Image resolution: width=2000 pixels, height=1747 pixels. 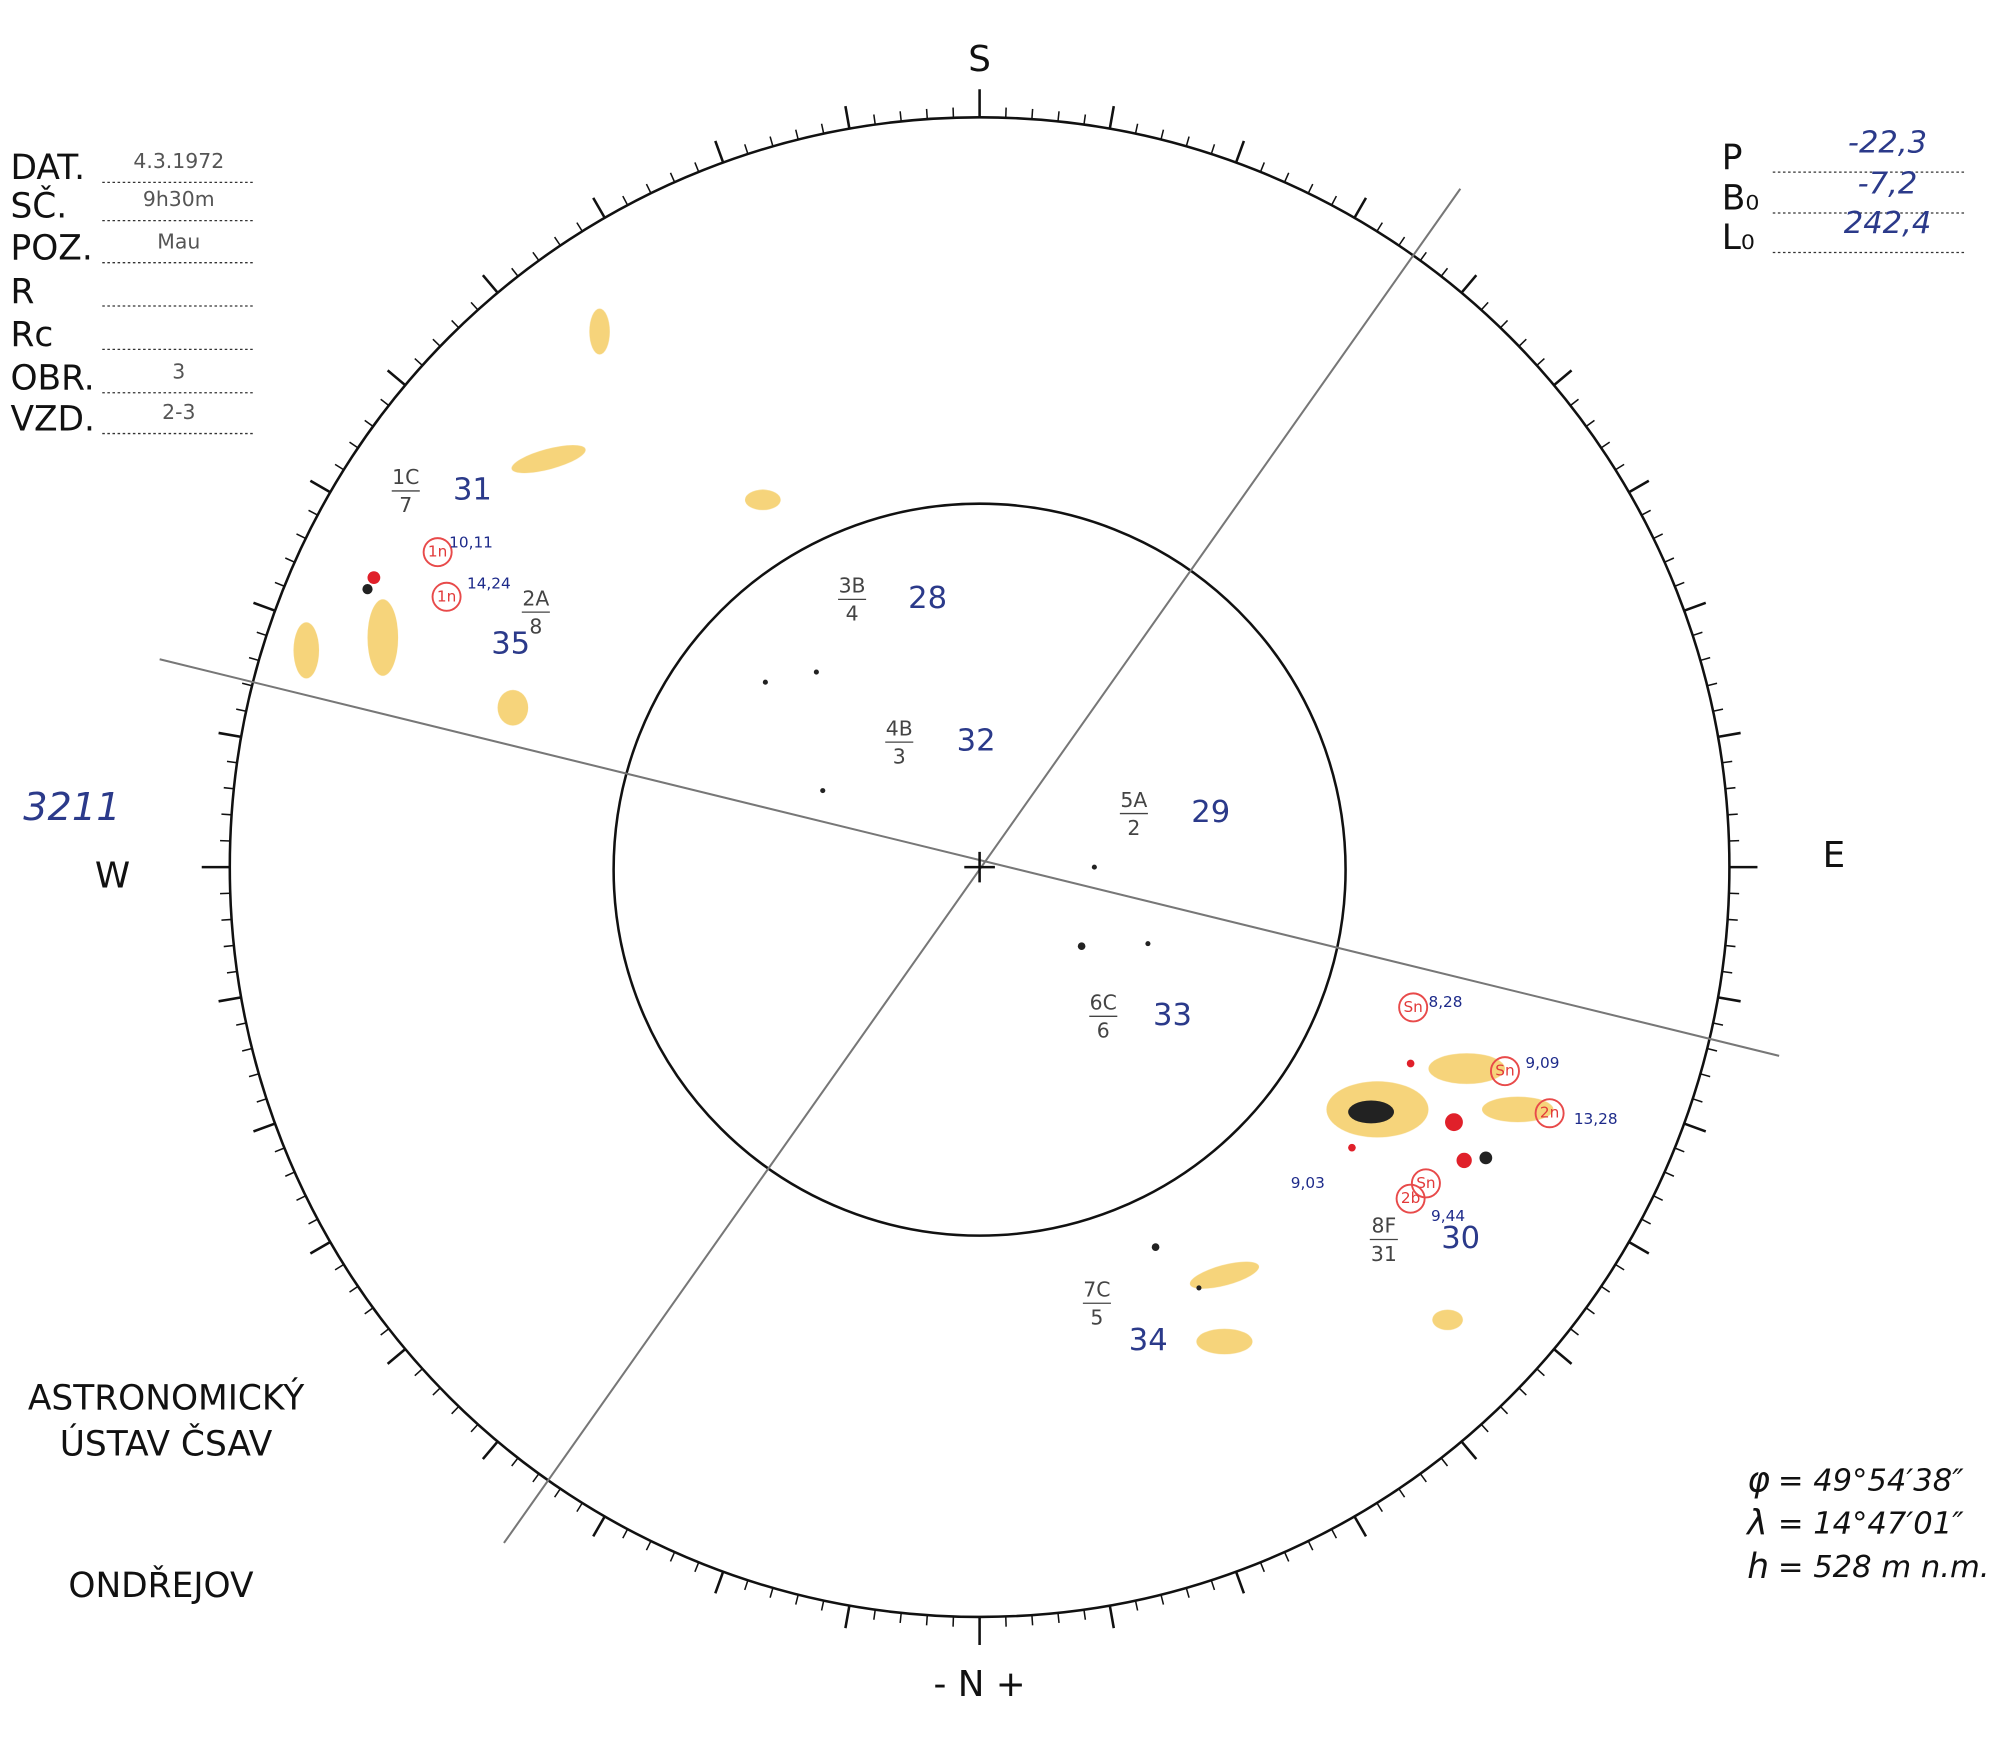 I want to click on group-class: 6C, so click(x=1103, y=1003).